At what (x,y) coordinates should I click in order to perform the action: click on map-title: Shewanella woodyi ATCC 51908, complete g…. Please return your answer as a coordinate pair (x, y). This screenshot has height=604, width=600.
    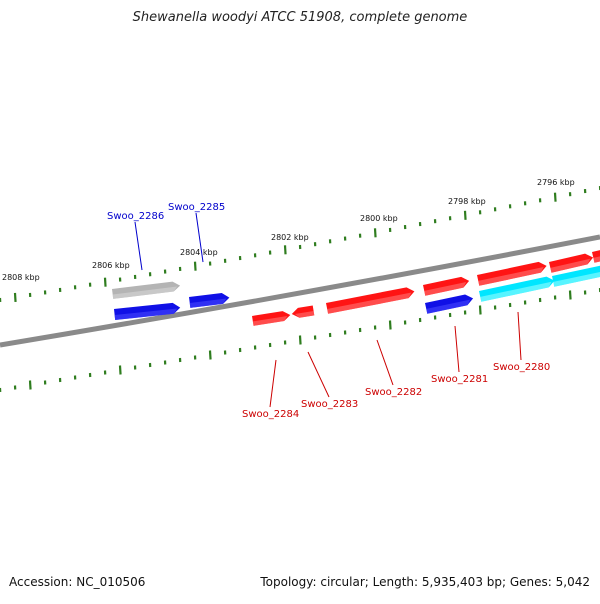
    Looking at the image, I should click on (300, 17).